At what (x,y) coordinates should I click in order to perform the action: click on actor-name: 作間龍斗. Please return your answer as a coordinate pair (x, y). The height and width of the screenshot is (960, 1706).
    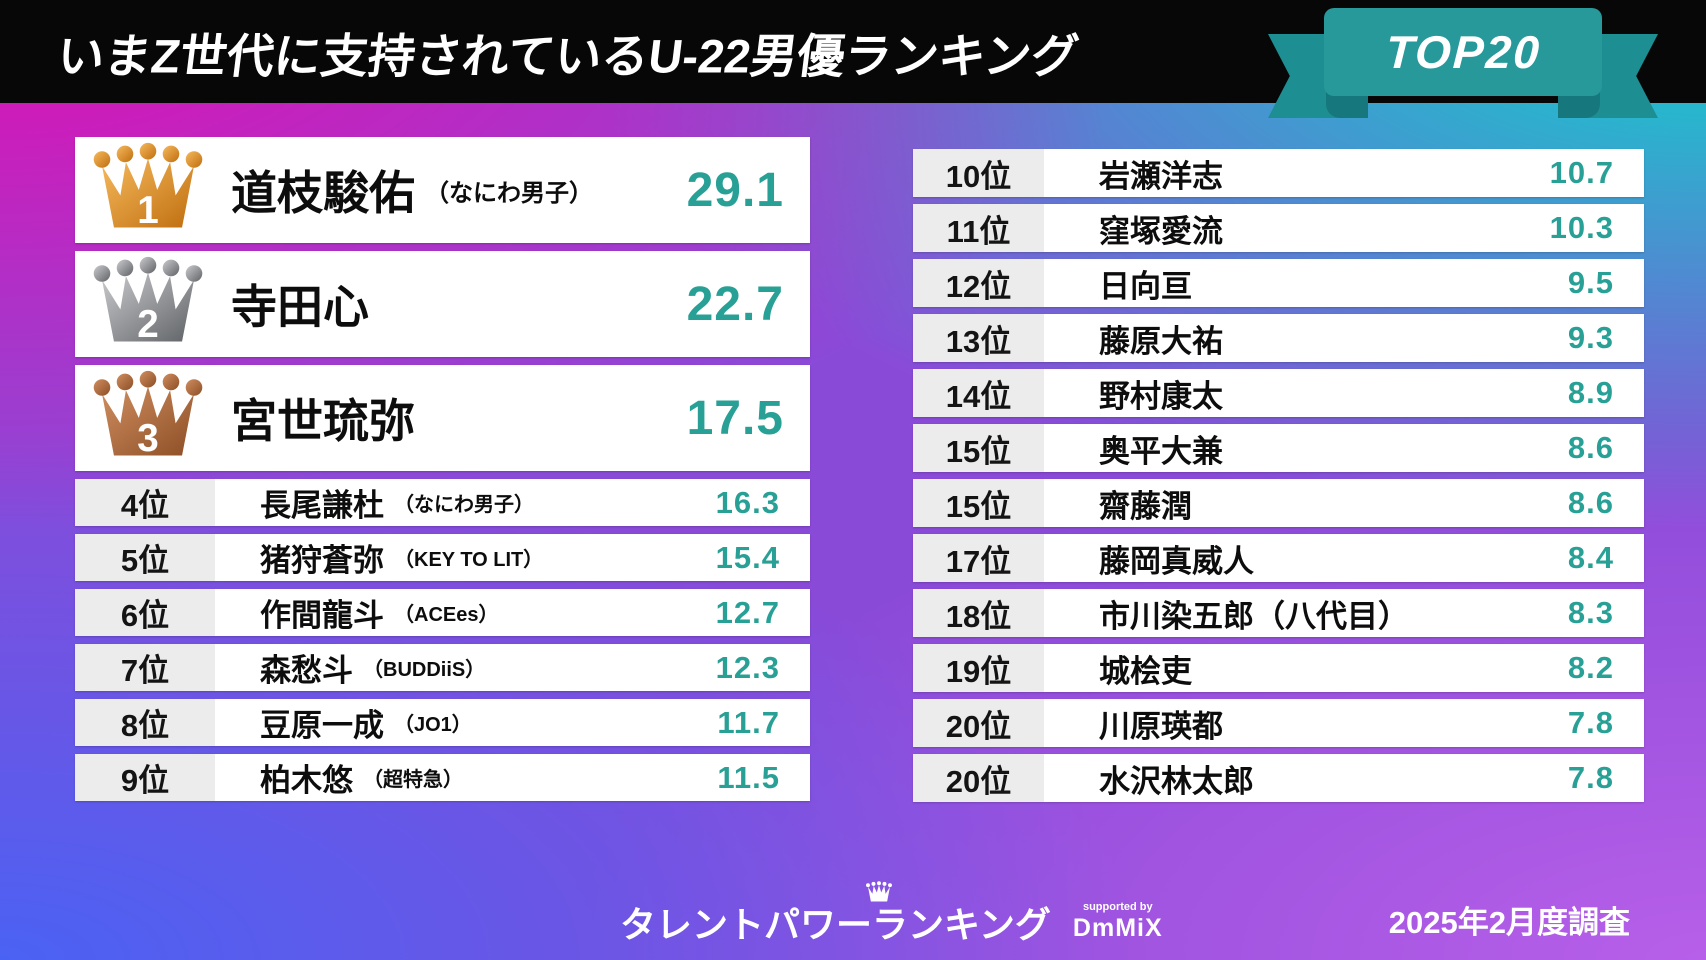
    Looking at the image, I should click on (322, 615).